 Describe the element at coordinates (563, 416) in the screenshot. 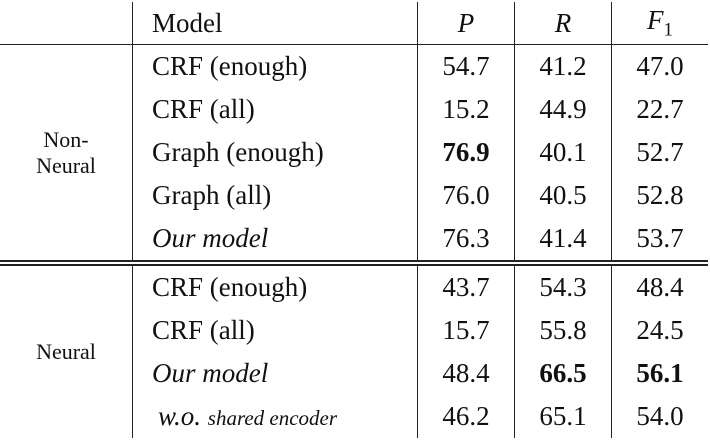

I see `value-cell: 65.1` at that location.